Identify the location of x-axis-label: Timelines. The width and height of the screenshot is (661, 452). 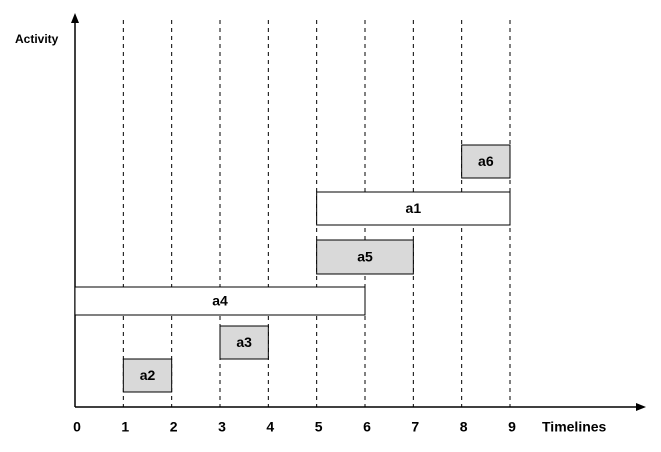
(574, 427).